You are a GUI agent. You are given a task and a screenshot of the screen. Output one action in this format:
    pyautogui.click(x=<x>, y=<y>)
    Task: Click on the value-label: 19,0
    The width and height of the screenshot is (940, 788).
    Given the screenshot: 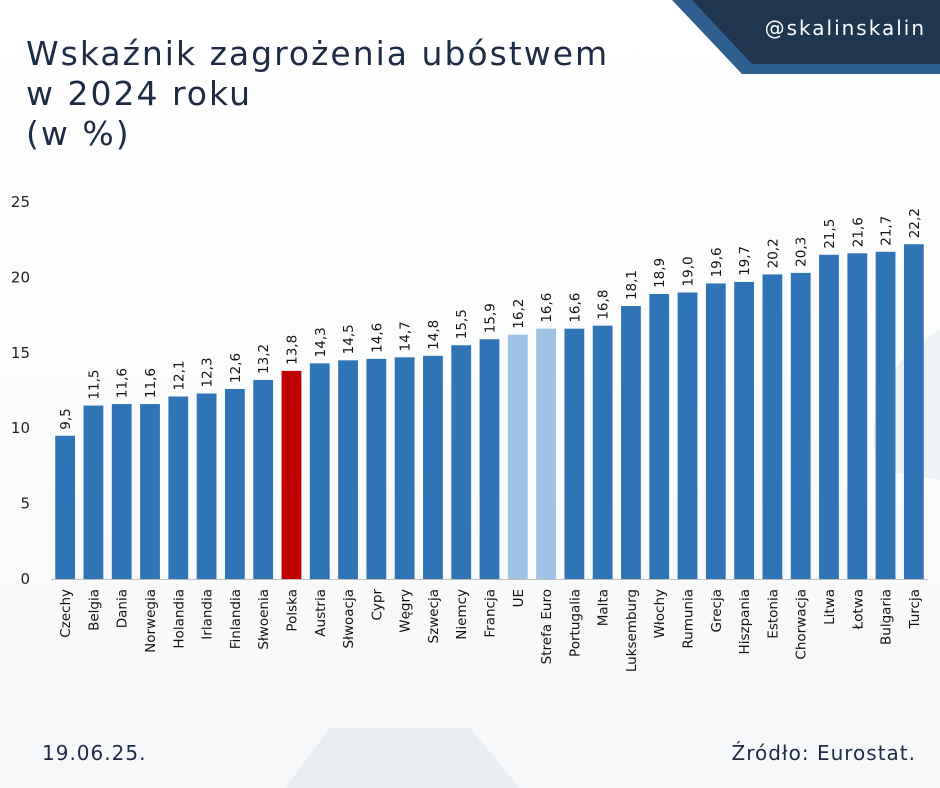 What is the action you would take?
    pyautogui.click(x=689, y=271)
    